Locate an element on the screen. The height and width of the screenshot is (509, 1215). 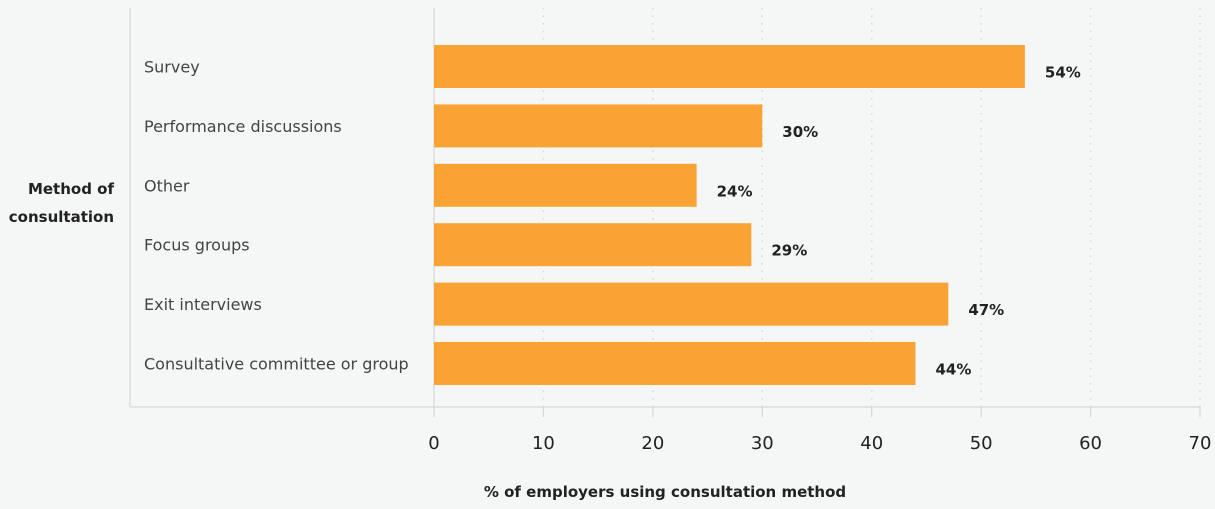
x-tick-label: 10 is located at coordinates (543, 443).